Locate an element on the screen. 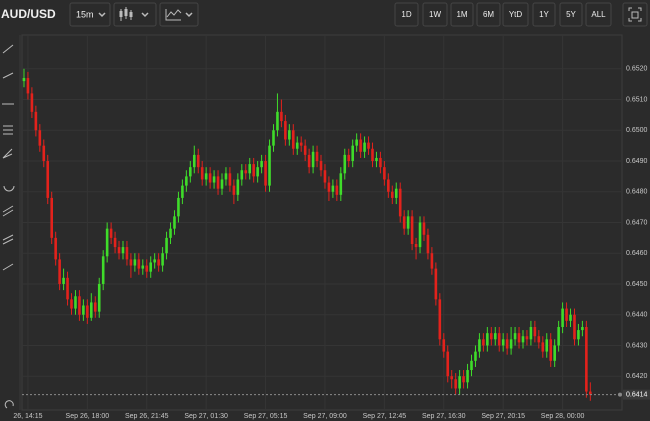  range-label: 1W is located at coordinates (435, 14).